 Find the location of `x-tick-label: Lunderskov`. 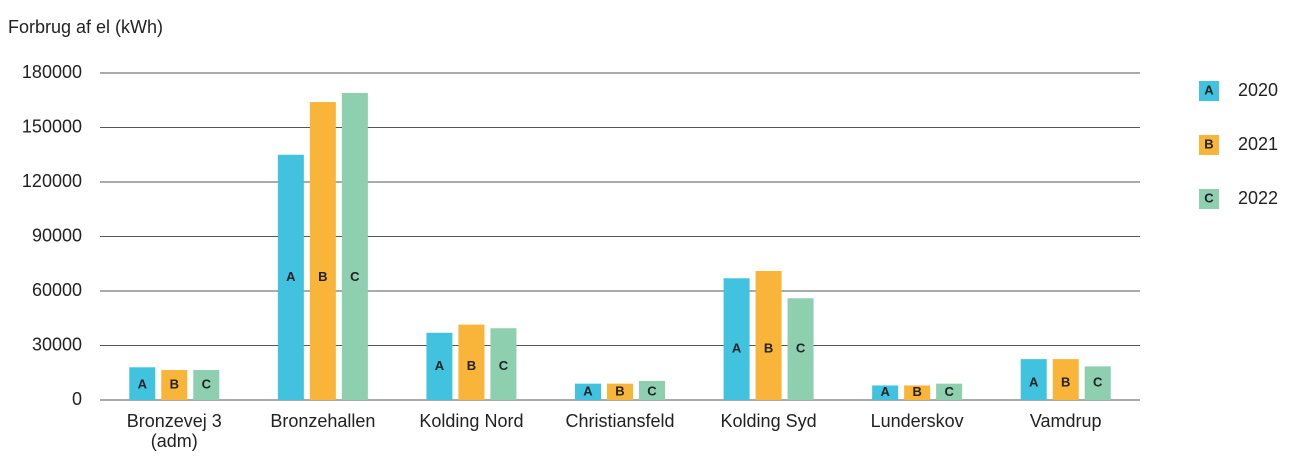

x-tick-label: Lunderskov is located at coordinates (917, 421).